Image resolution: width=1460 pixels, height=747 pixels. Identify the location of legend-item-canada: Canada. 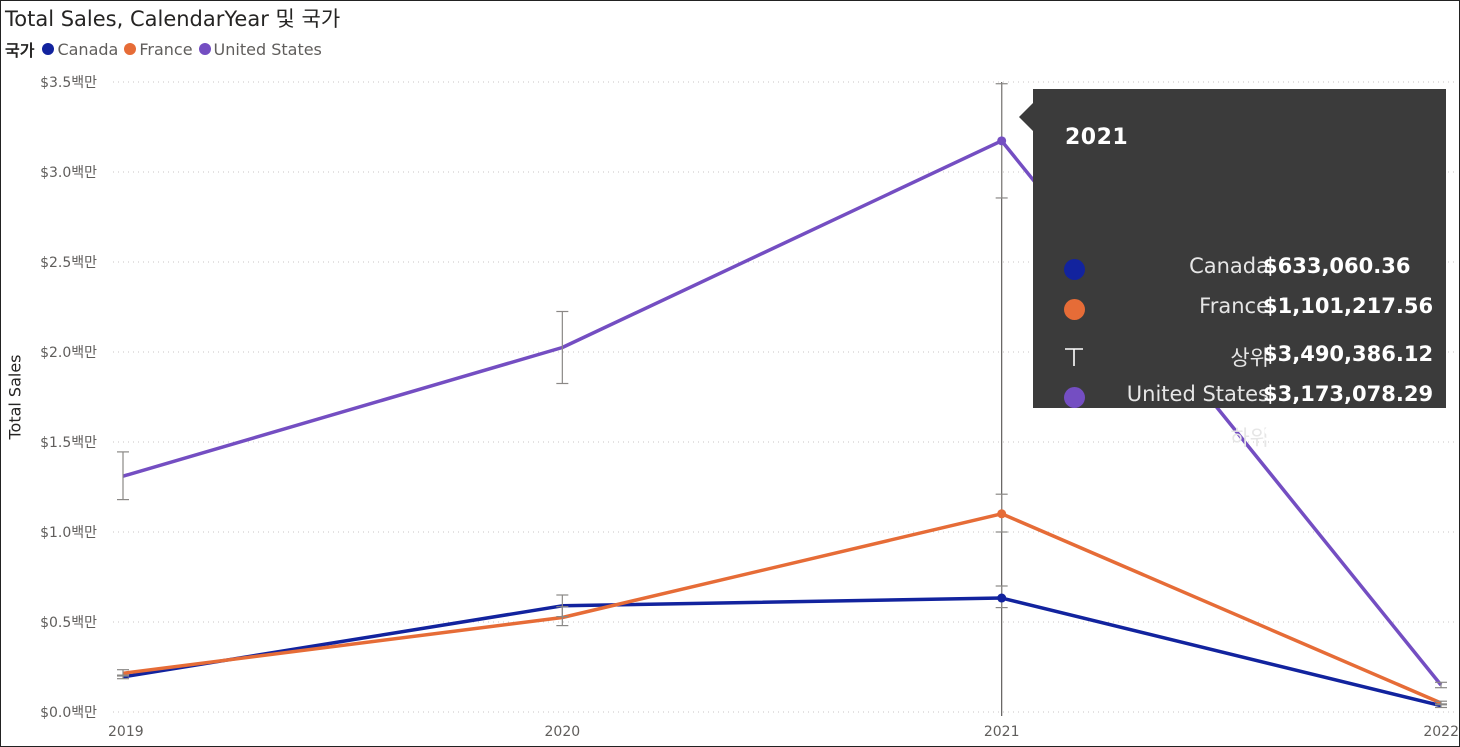
(80, 49).